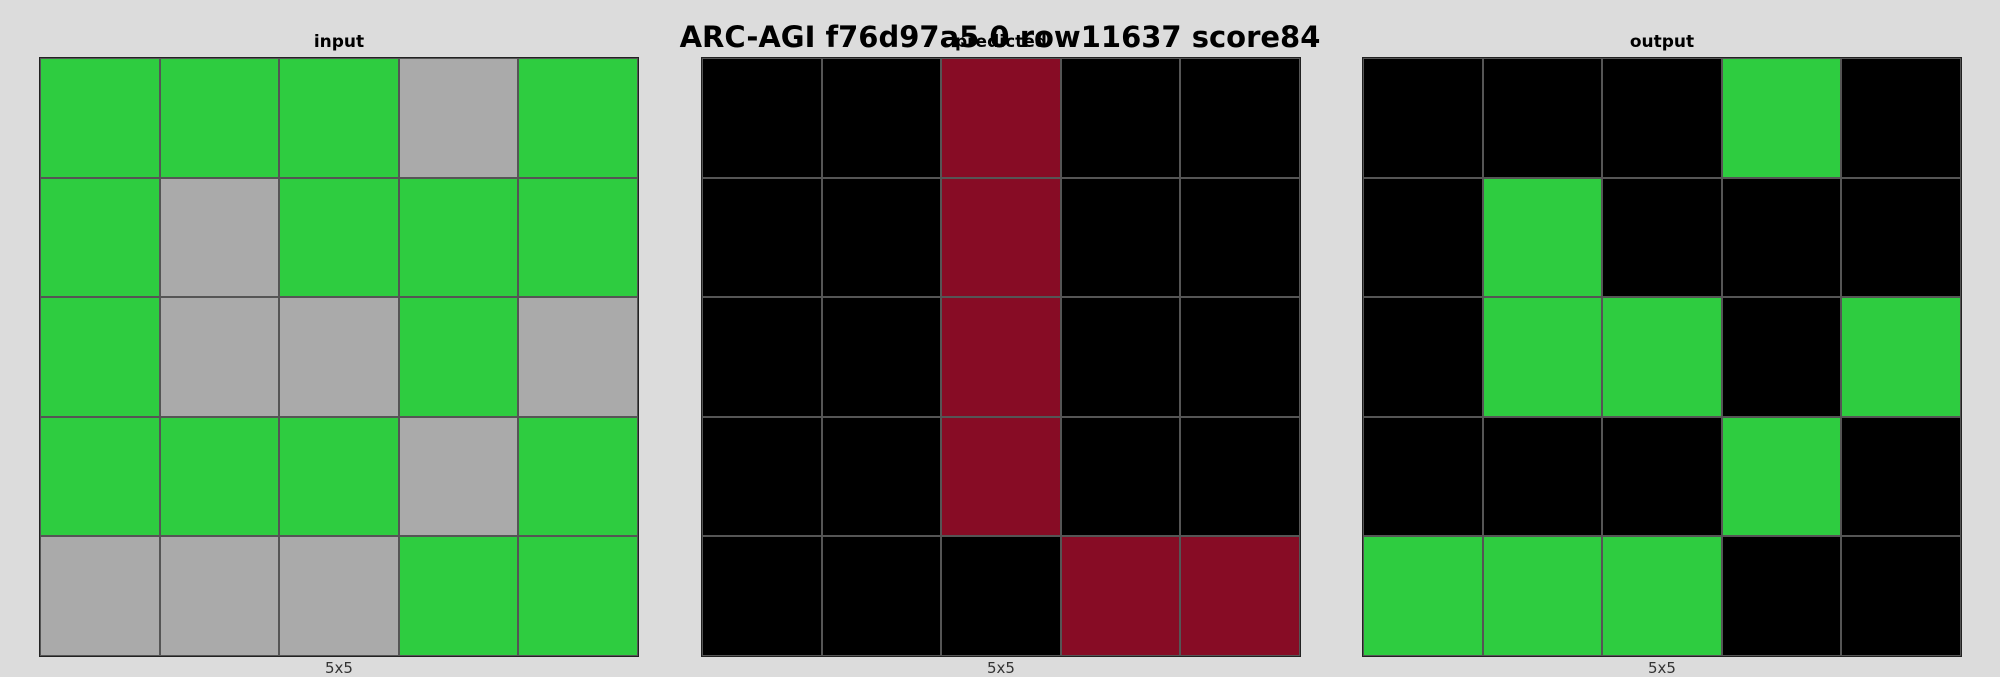 The height and width of the screenshot is (677, 2000). What do you see at coordinates (339, 42) in the screenshot?
I see `input-panel-title: input` at bounding box center [339, 42].